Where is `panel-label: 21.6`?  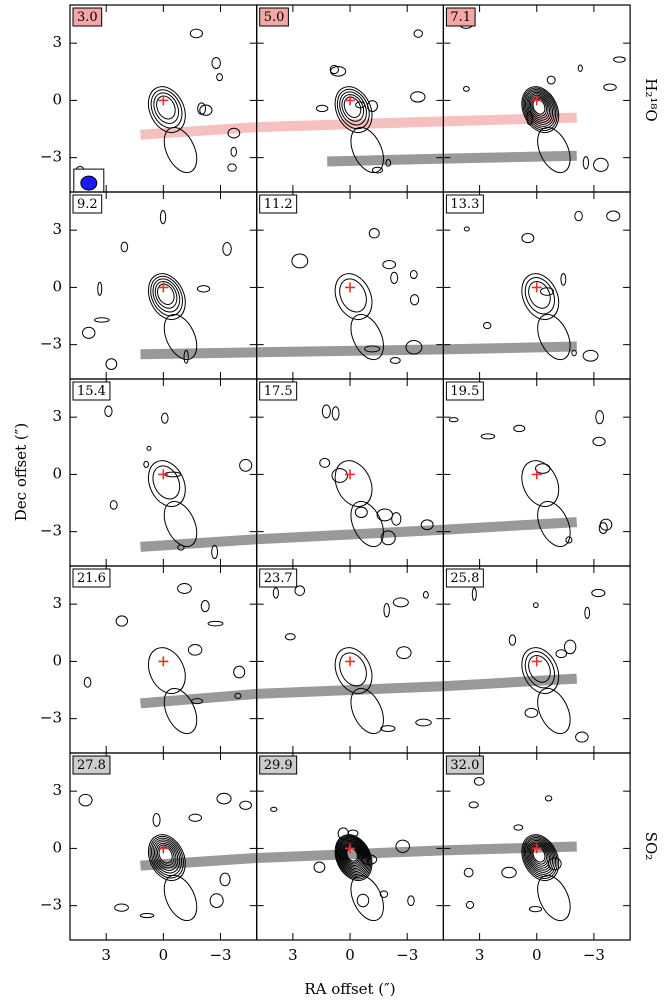
panel-label: 21.6 is located at coordinates (91, 578).